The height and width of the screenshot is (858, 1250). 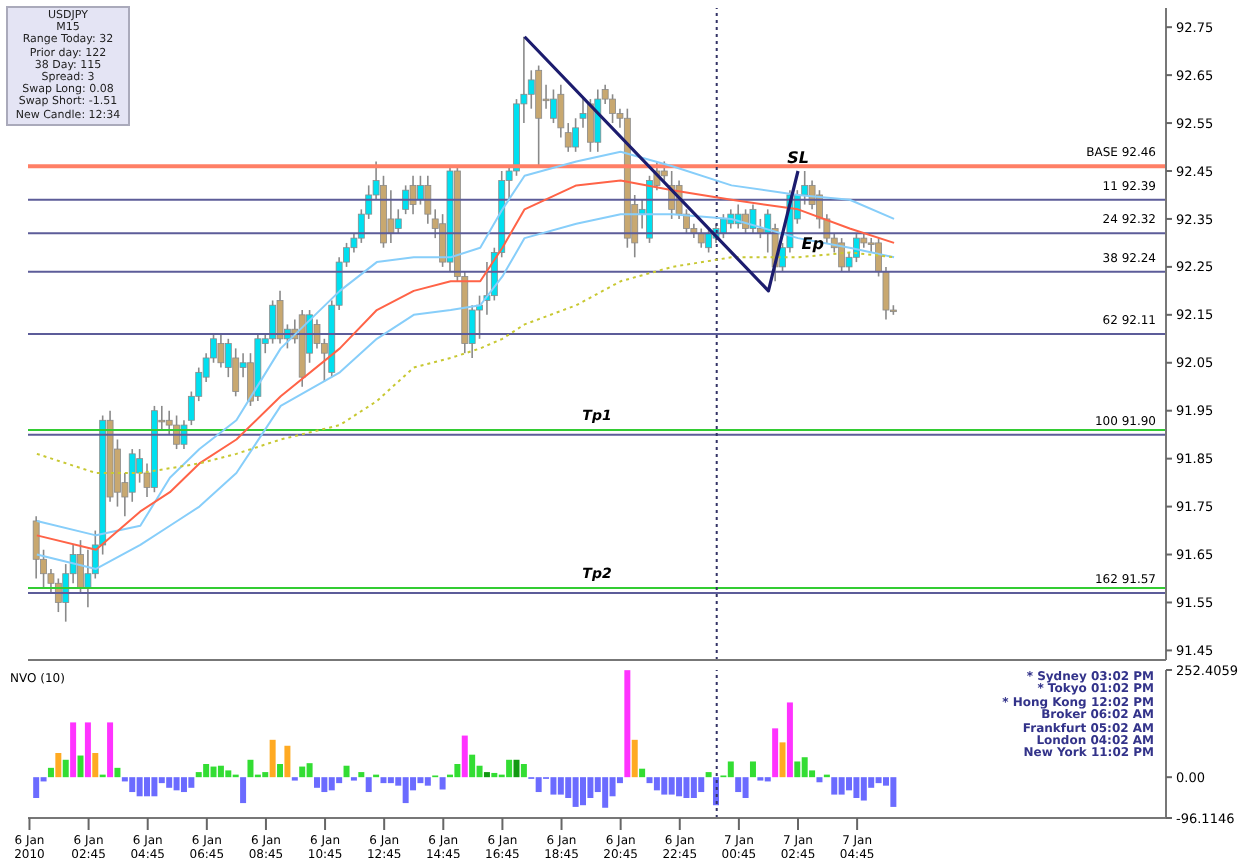 What do you see at coordinates (813, 244) in the screenshot?
I see `annotation: Ep` at bounding box center [813, 244].